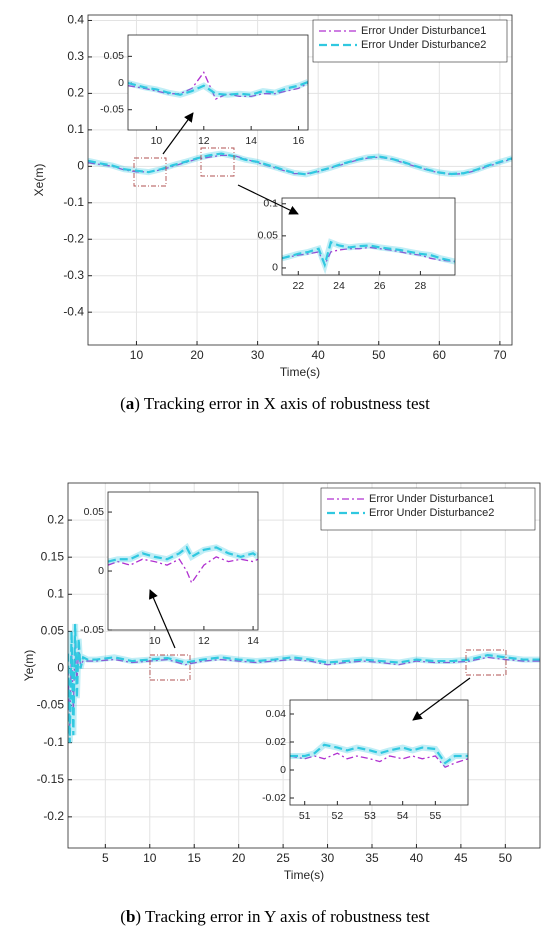  What do you see at coordinates (461, 858) in the screenshot?
I see `x-tick-label: 45` at bounding box center [461, 858].